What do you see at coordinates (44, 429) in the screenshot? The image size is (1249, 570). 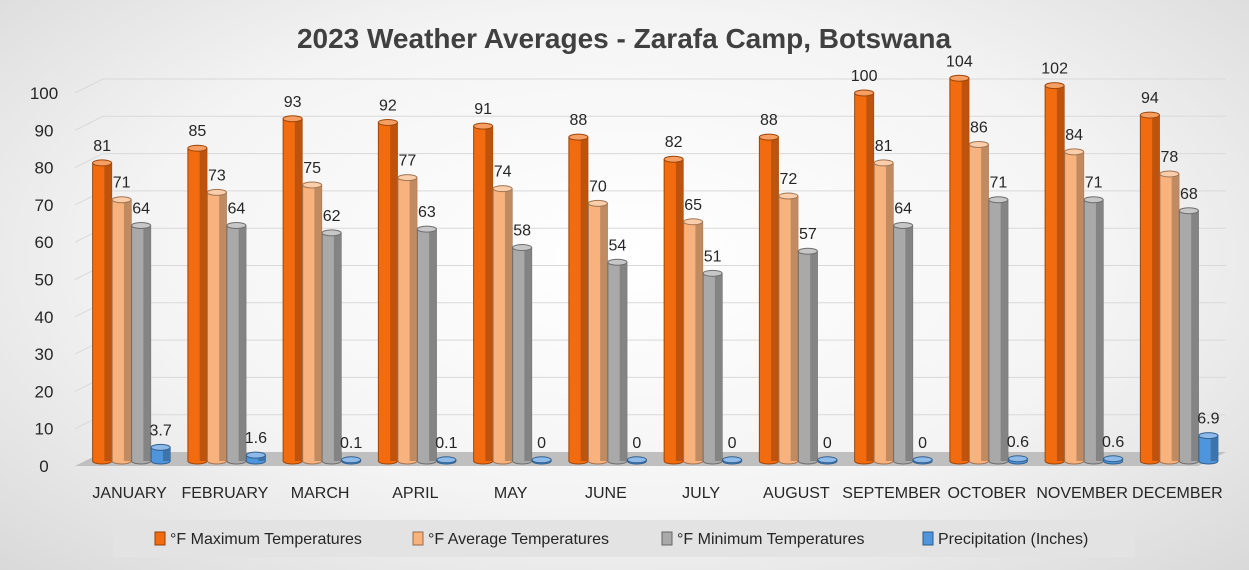 I see `y-tick-label: 10` at bounding box center [44, 429].